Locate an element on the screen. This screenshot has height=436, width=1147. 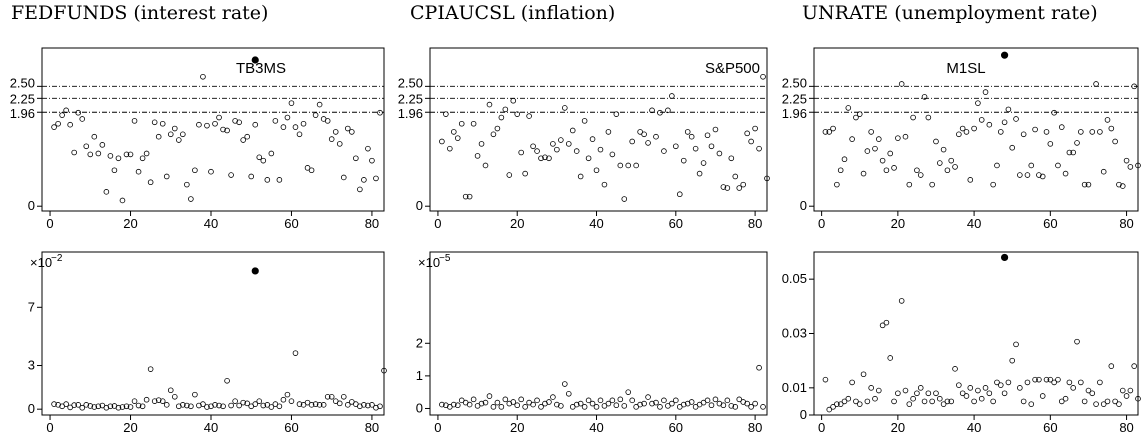
scale-label: ×10 is located at coordinates (41, 262).